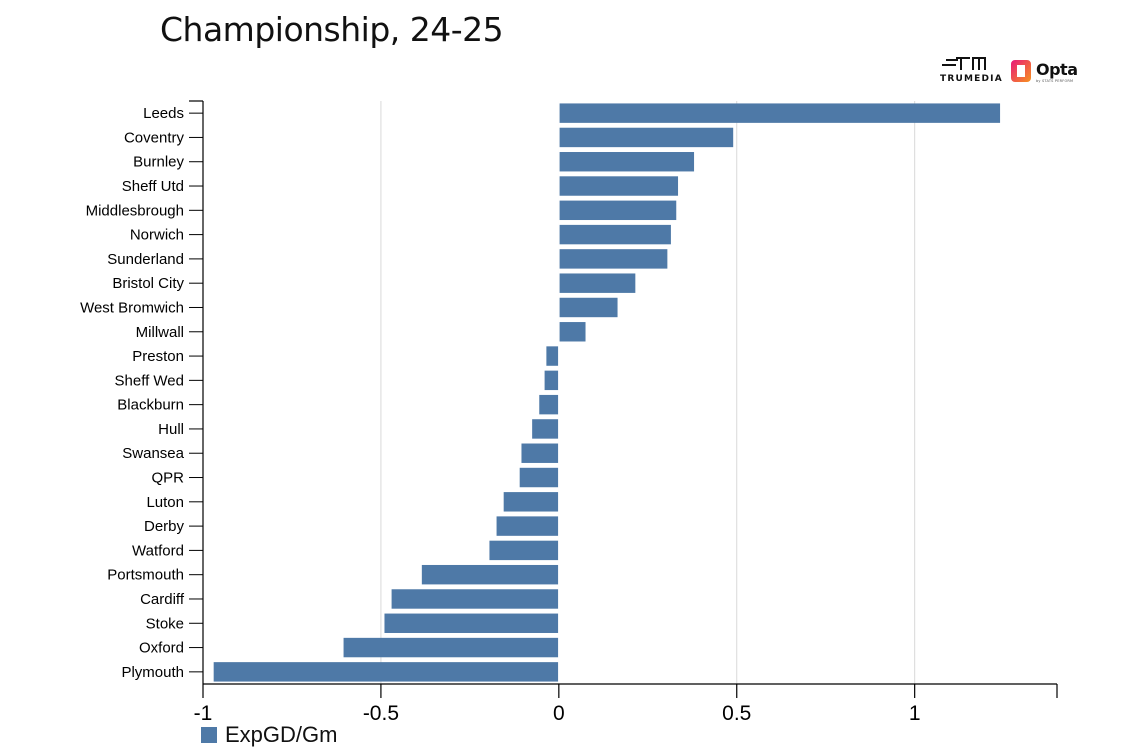 This screenshot has width=1124, height=749. What do you see at coordinates (451, 647) in the screenshot?
I see `bar-oxford` at bounding box center [451, 647].